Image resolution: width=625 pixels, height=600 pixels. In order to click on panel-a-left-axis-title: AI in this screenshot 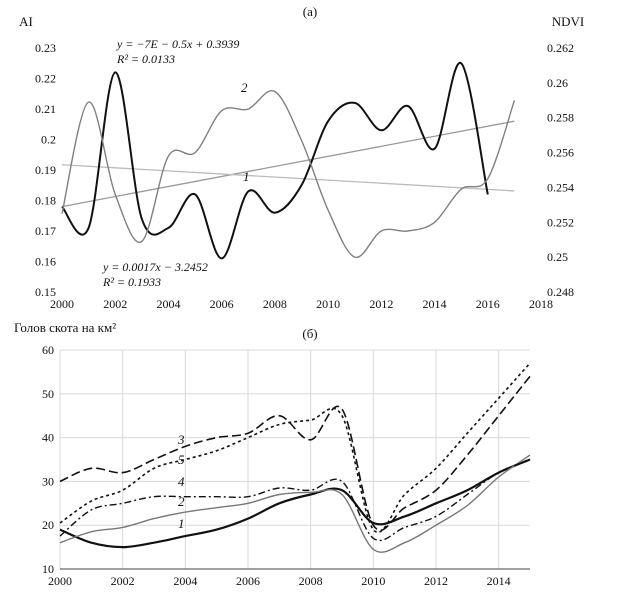, I will do `click(26, 21)`.